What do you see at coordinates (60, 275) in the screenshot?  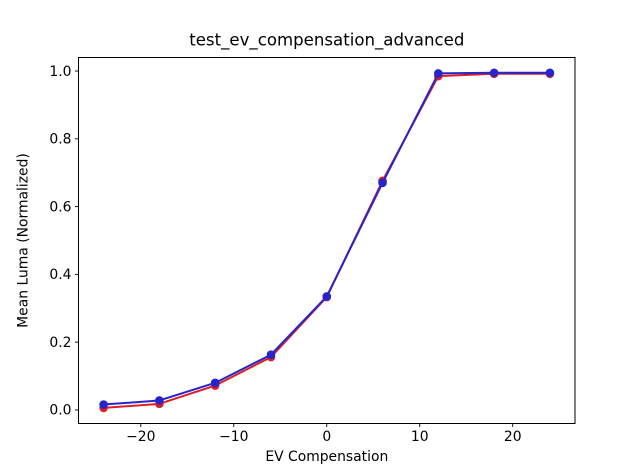 I see `y-tick-label: 0.4` at bounding box center [60, 275].